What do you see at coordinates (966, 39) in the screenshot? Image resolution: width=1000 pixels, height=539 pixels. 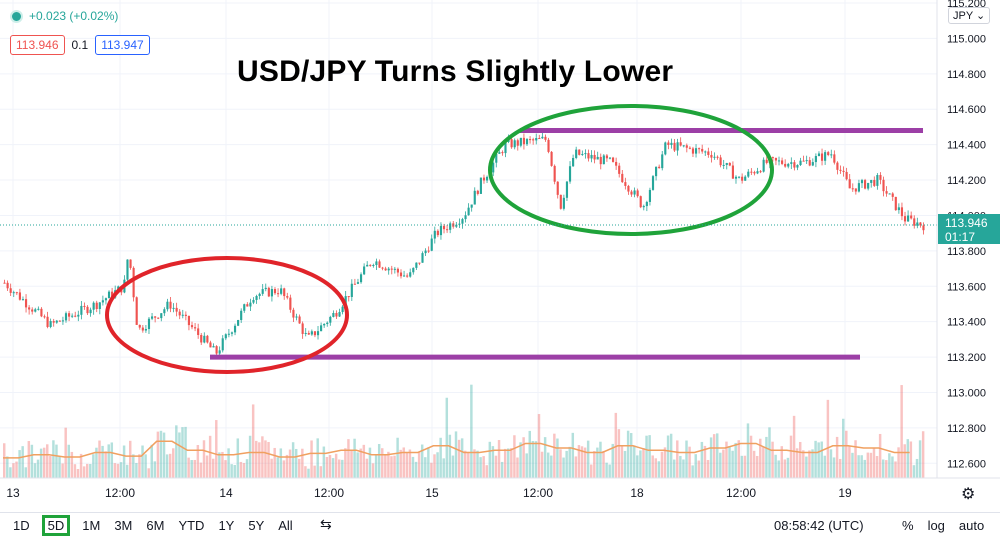 I see `price-tick-label: 115.000` at bounding box center [966, 39].